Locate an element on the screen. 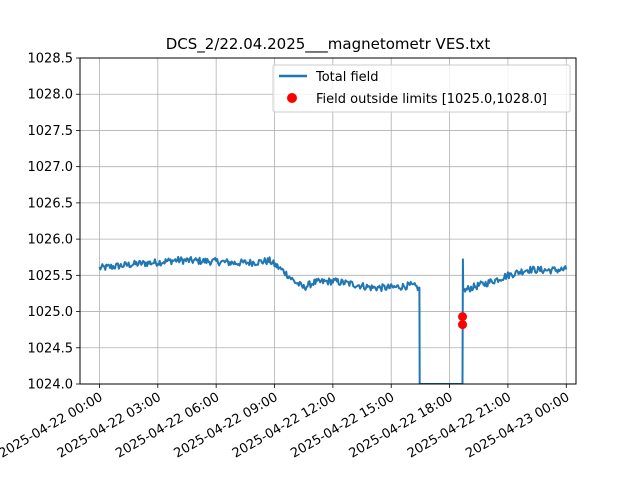 The height and width of the screenshot is (480, 640). y-tick-label: 1024.0 is located at coordinates (51, 385).